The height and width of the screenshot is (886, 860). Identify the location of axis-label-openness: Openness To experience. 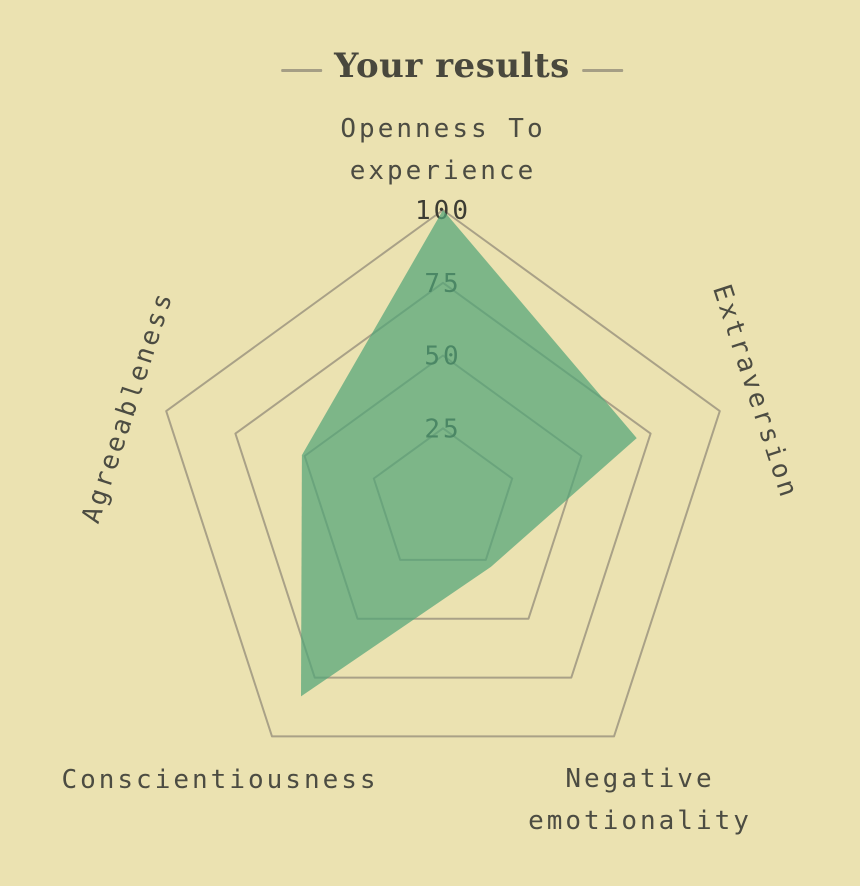
(443, 150).